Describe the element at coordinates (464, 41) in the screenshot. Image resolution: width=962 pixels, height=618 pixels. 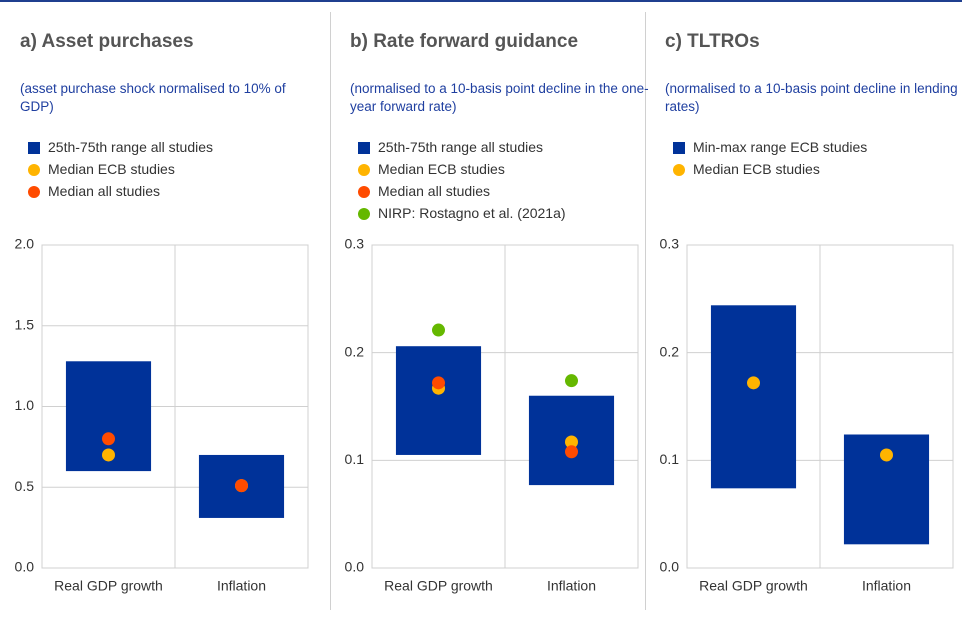
I see `panel-title: b) Rate forward guidance` at that location.